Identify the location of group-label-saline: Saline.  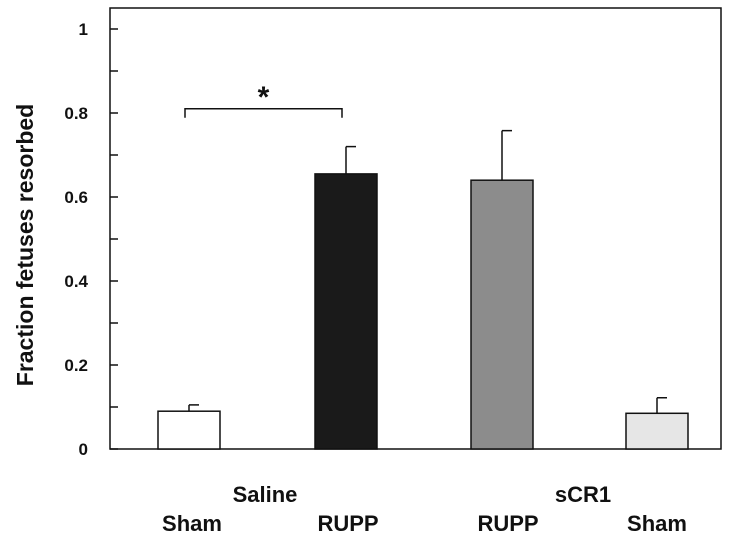
(265, 494).